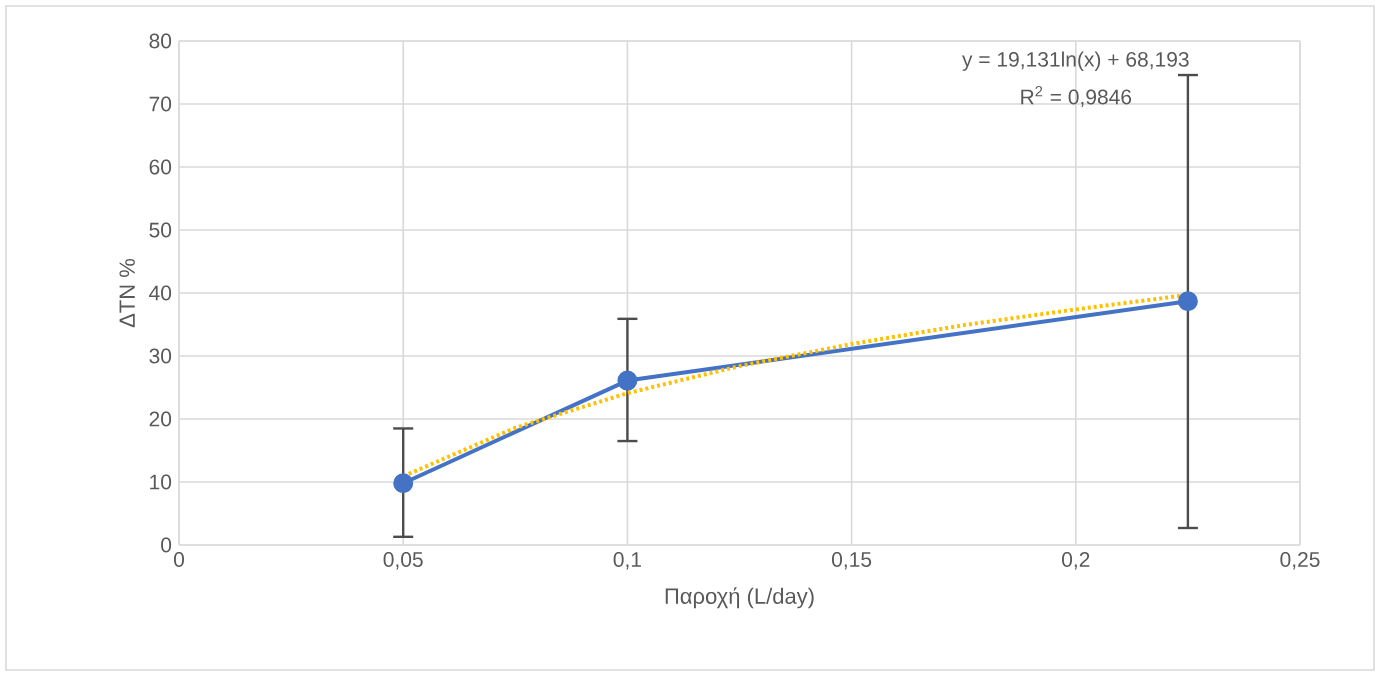 Image resolution: width=1380 pixels, height=676 pixels. Describe the element at coordinates (161, 482) in the screenshot. I see `y-tick-label: 10` at that location.